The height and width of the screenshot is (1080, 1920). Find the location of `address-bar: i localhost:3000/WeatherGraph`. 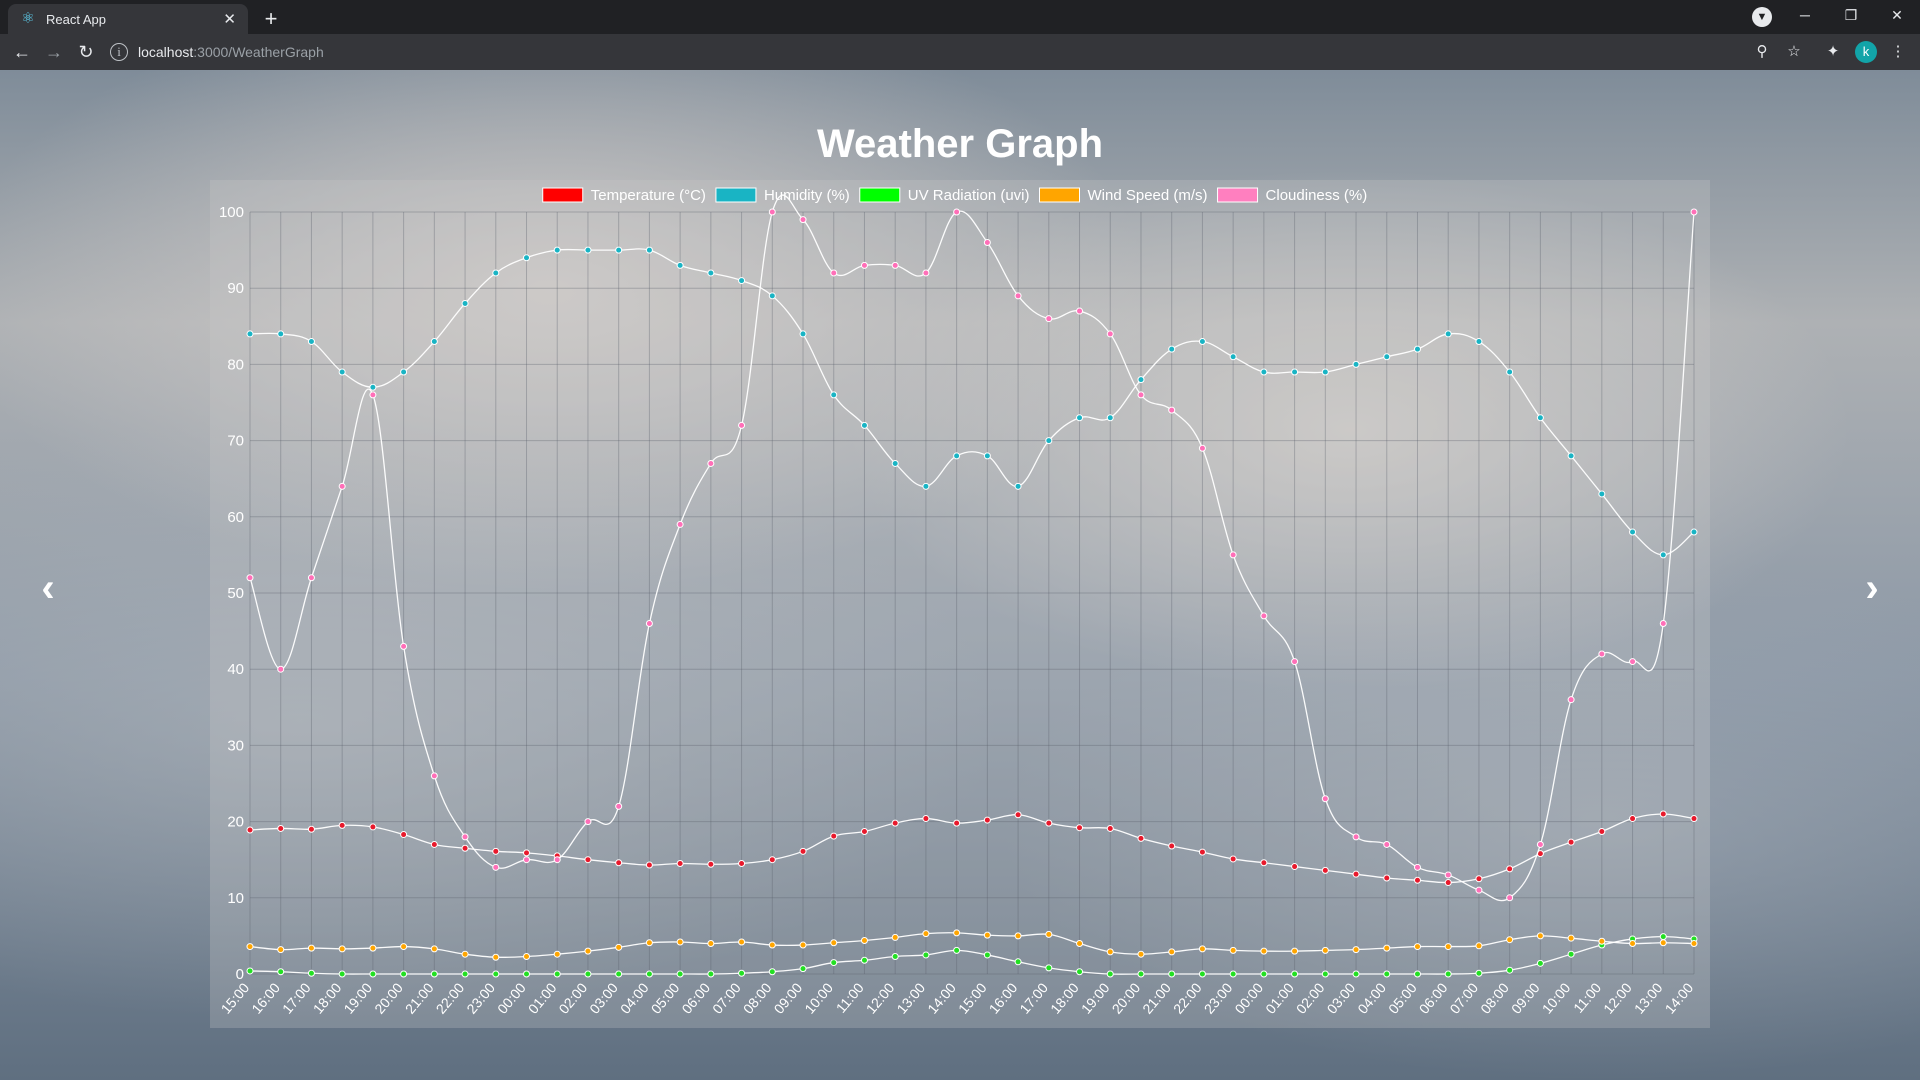

address-bar: i localhost:3000/WeatherGraph is located at coordinates (930, 52).